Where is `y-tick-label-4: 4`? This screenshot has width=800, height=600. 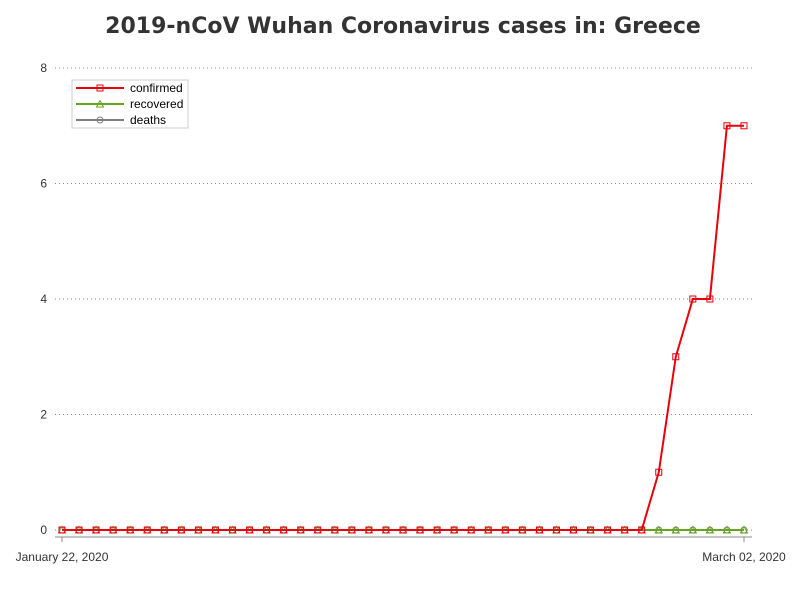
y-tick-label-4: 4 is located at coordinates (43, 299).